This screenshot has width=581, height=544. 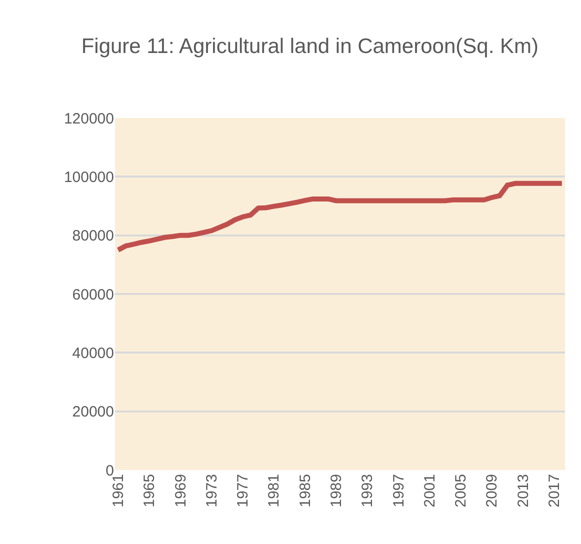 I want to click on chart-title: Figure 11: Agricultural land in Cameroon(Sq. Km), so click(x=309, y=46).